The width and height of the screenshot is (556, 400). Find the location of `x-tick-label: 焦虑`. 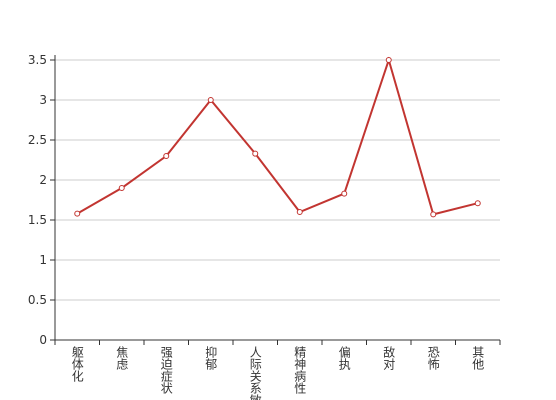

x-tick-label: 焦虑 is located at coordinates (122, 358).